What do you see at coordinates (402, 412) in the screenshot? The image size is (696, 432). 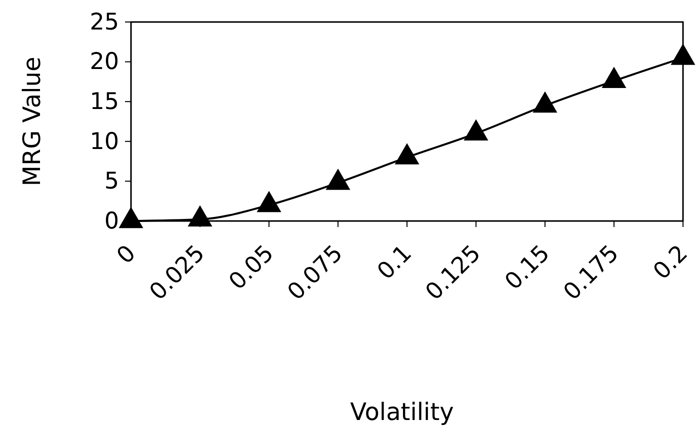 I see `x-axis-title: Volatility` at bounding box center [402, 412].